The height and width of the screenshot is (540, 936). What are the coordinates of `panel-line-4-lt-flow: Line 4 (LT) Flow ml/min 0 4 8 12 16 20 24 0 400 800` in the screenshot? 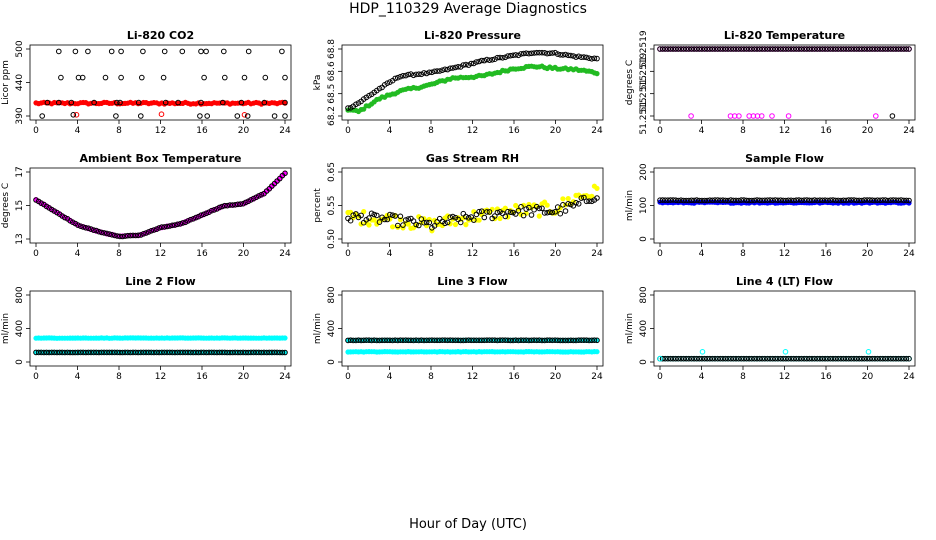 It's located at (770, 328).